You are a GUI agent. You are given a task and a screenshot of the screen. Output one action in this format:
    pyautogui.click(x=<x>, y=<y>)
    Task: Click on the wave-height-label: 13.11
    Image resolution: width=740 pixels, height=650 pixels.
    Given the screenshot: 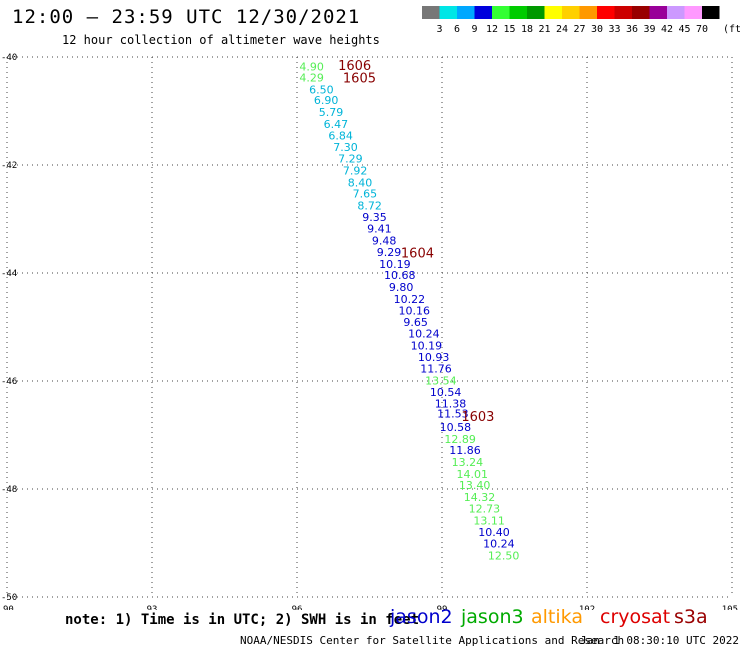 What is the action you would take?
    pyautogui.click(x=489, y=520)
    